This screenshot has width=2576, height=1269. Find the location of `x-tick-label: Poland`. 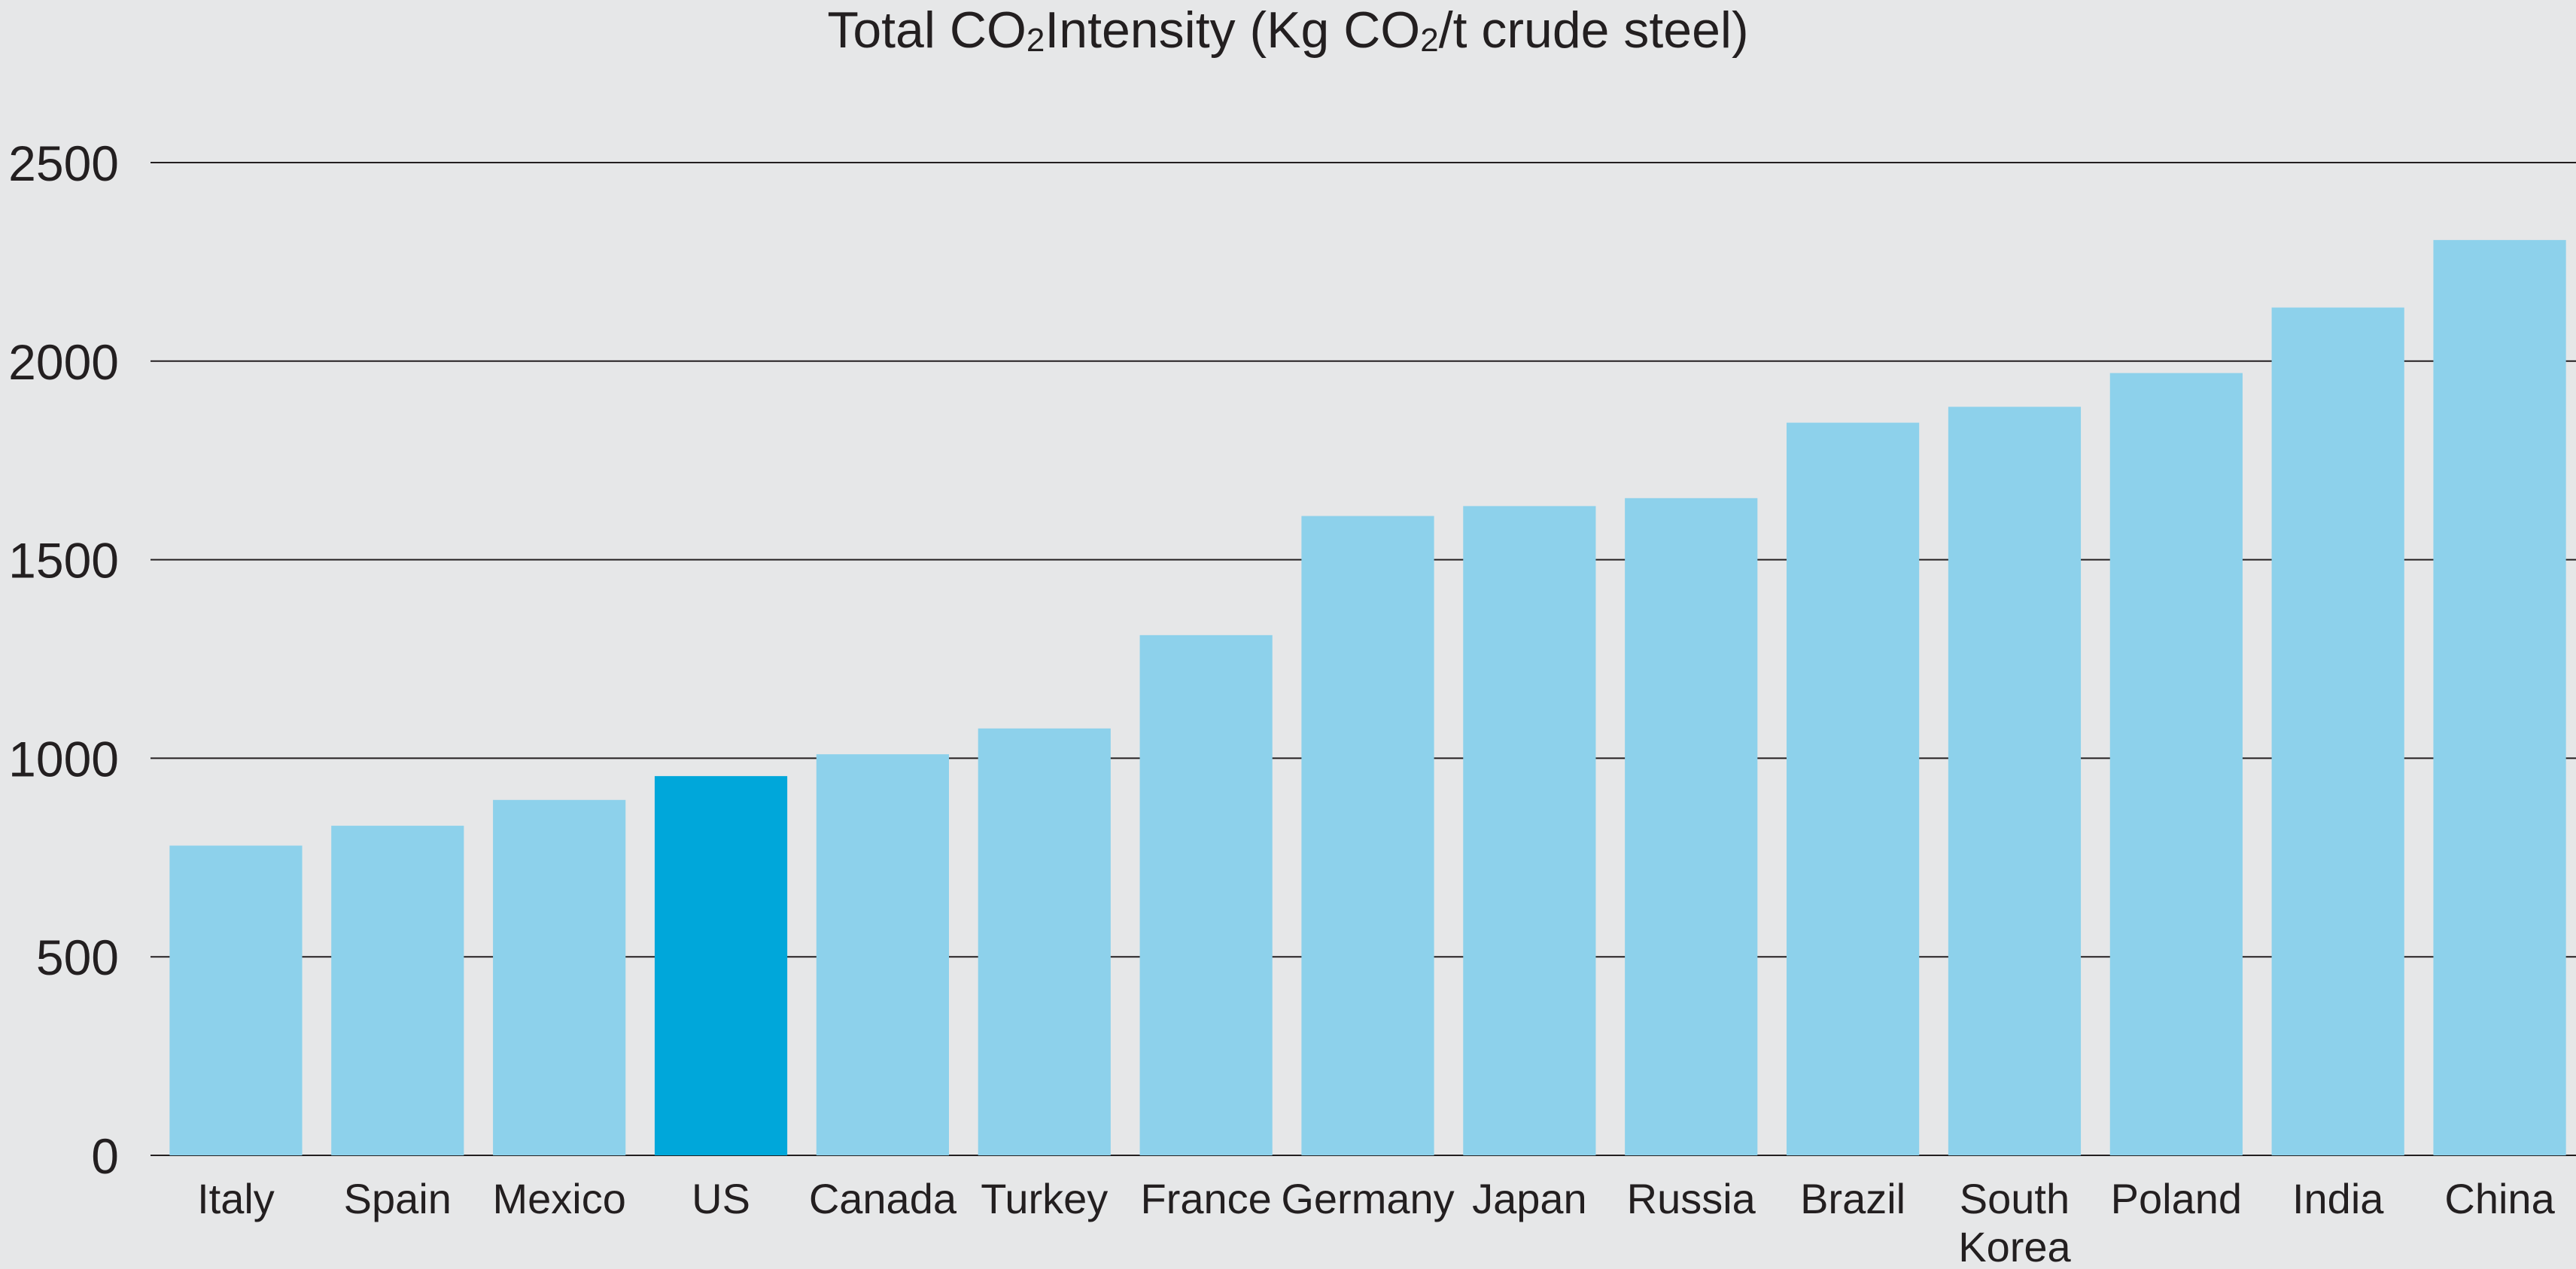

x-tick-label: Poland is located at coordinates (2176, 1198).